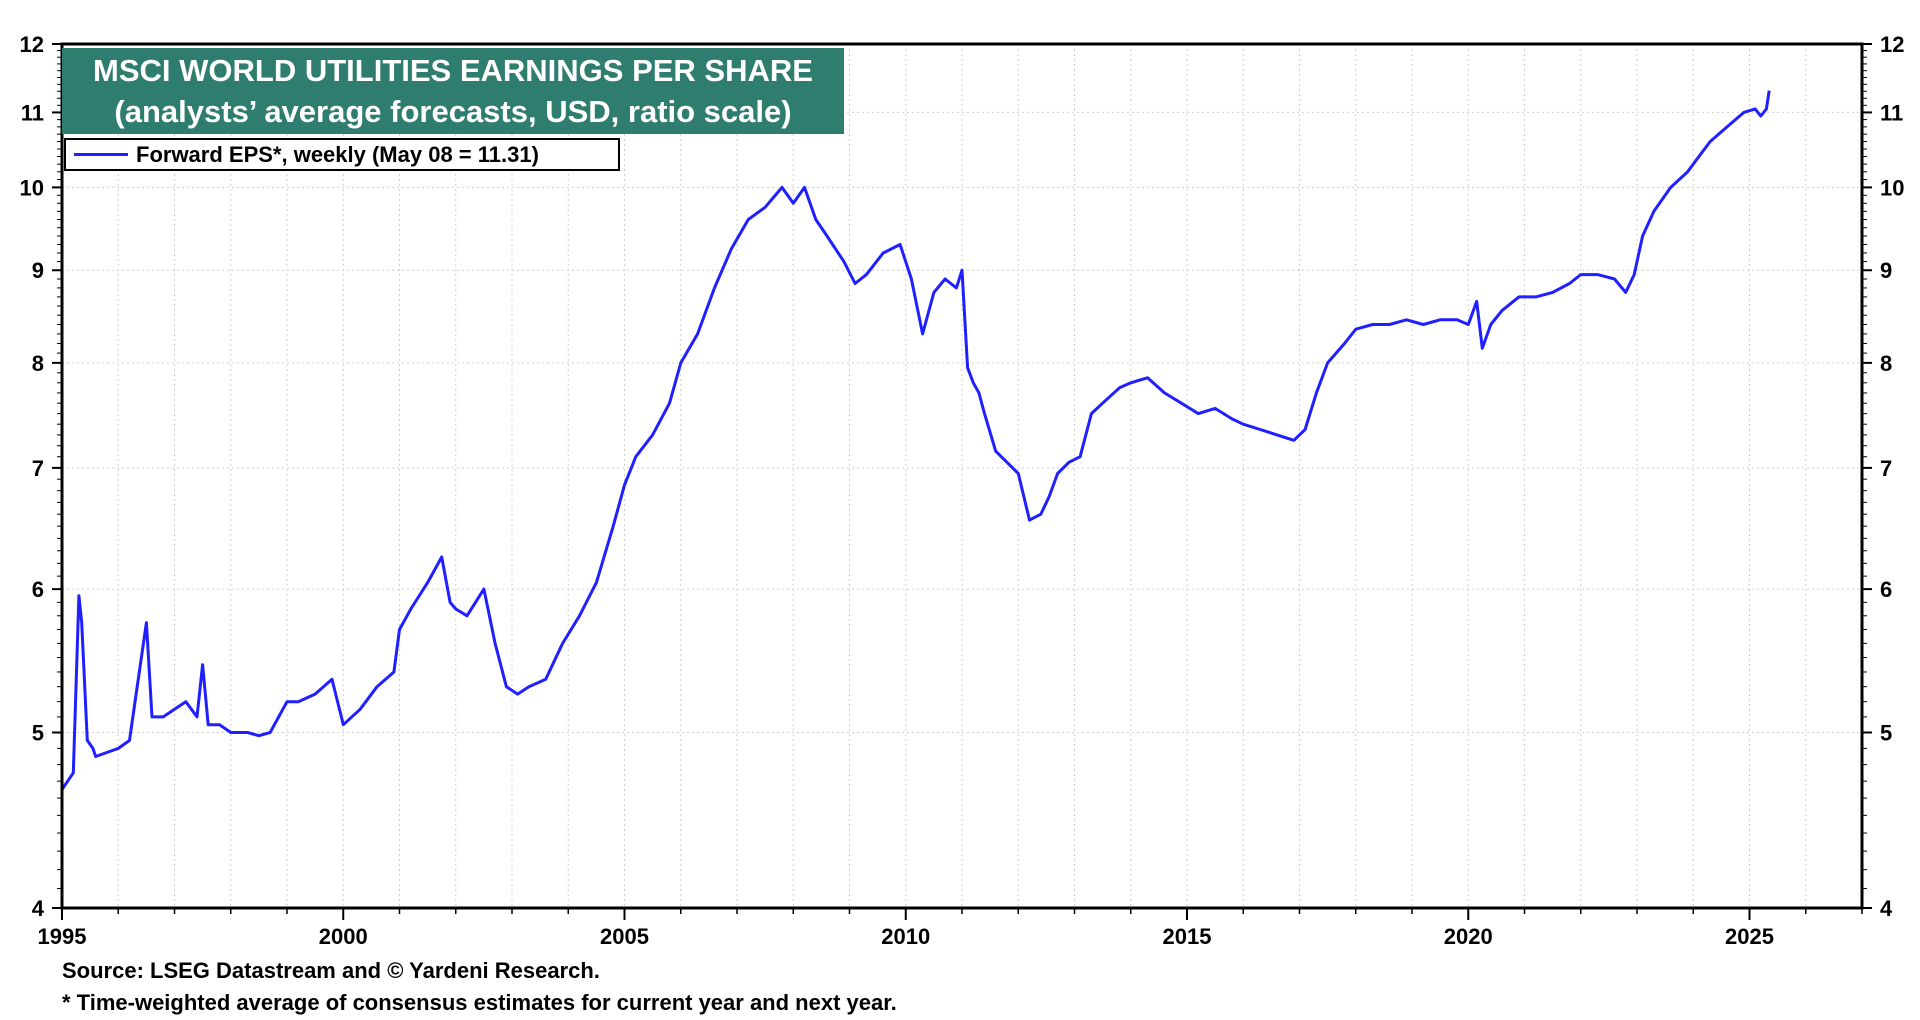 This screenshot has height=1020, width=1920. What do you see at coordinates (38, 908) in the screenshot?
I see `y-tick-label: 4` at bounding box center [38, 908].